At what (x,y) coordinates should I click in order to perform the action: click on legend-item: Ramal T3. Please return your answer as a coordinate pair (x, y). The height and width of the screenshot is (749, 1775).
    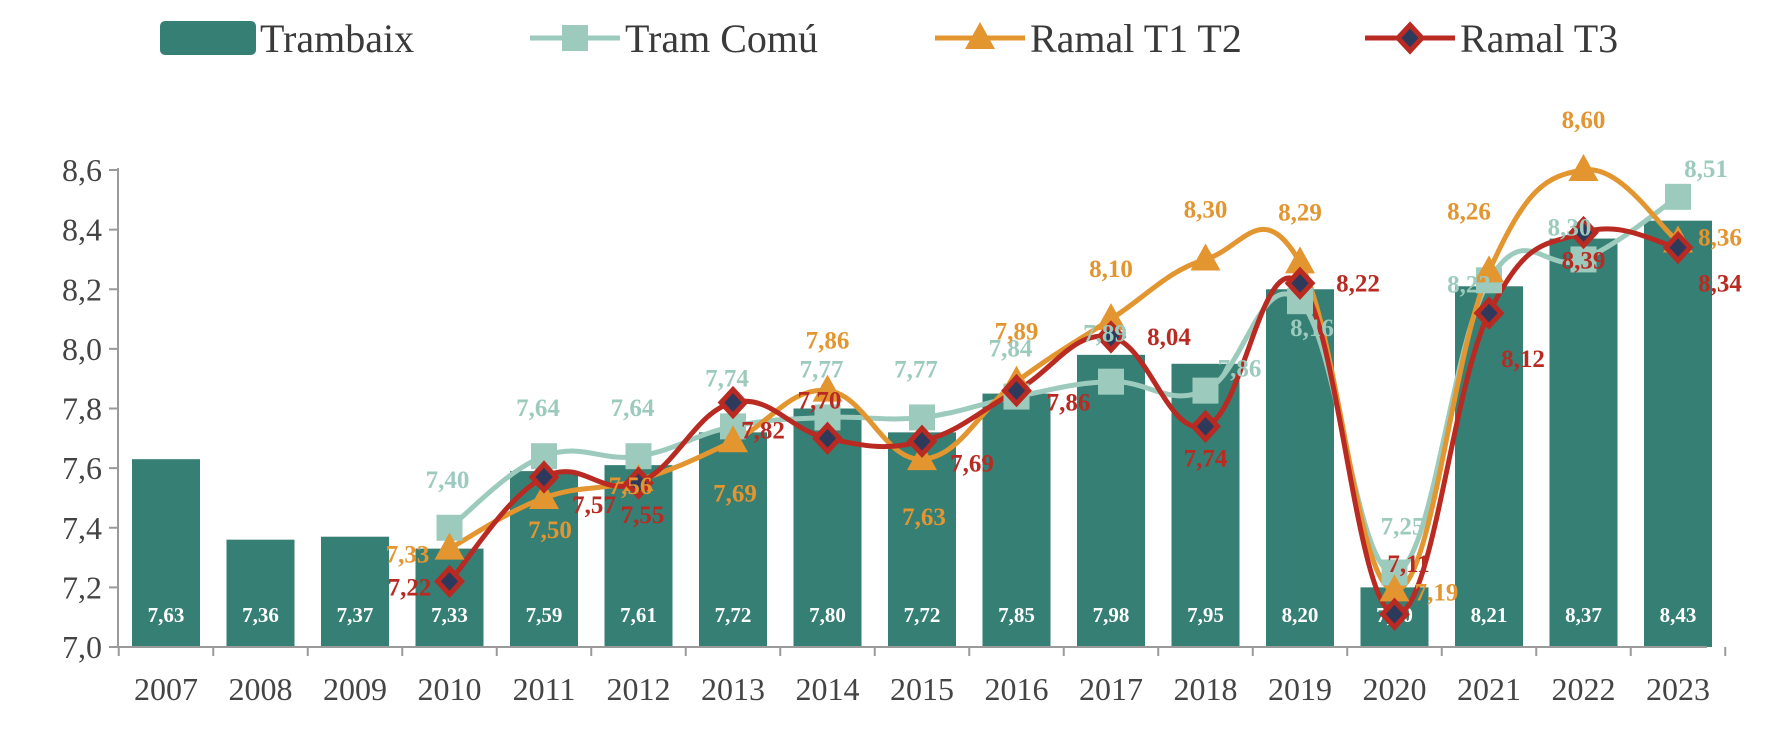
    Looking at the image, I should click on (1491, 38).